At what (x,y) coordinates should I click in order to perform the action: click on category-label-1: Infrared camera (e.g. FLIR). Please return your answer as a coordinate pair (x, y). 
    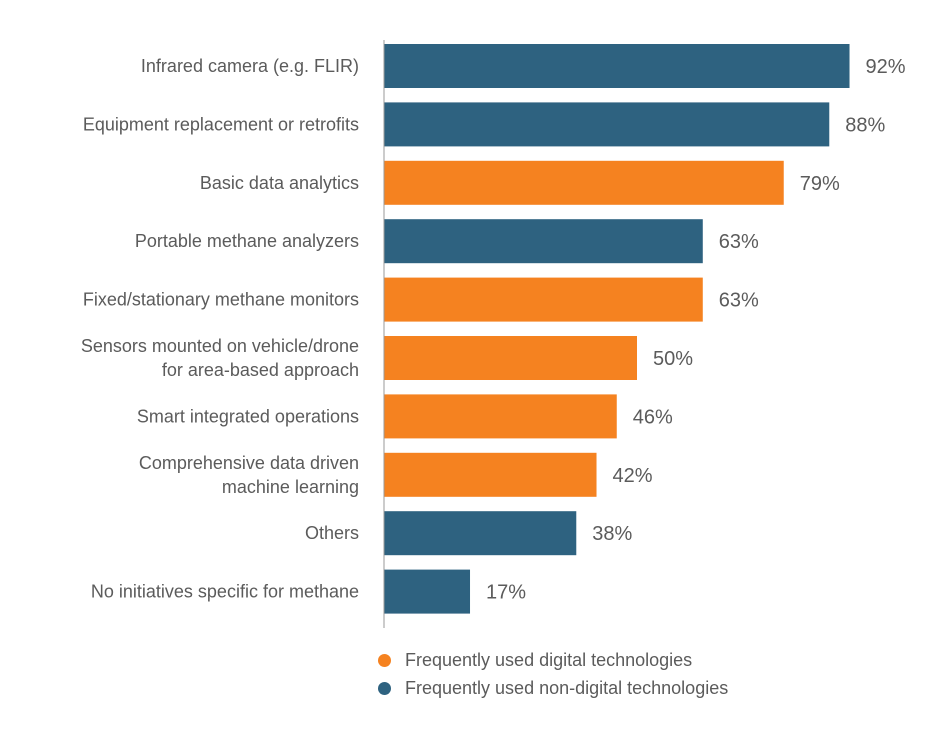
    Looking at the image, I should click on (250, 66).